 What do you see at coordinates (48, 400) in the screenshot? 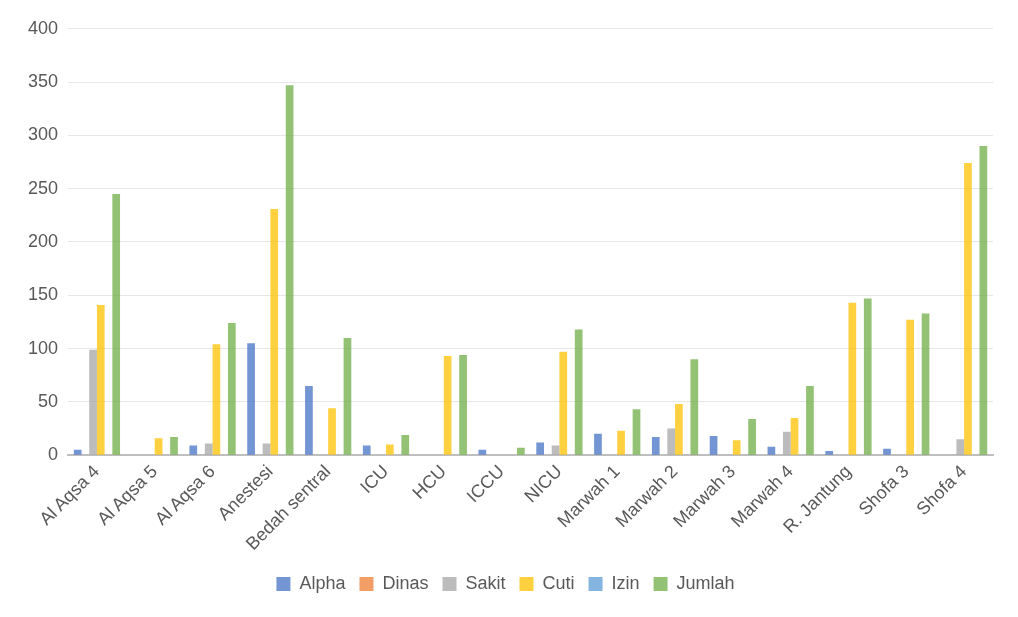
I see `y-tick-label: 50` at bounding box center [48, 400].